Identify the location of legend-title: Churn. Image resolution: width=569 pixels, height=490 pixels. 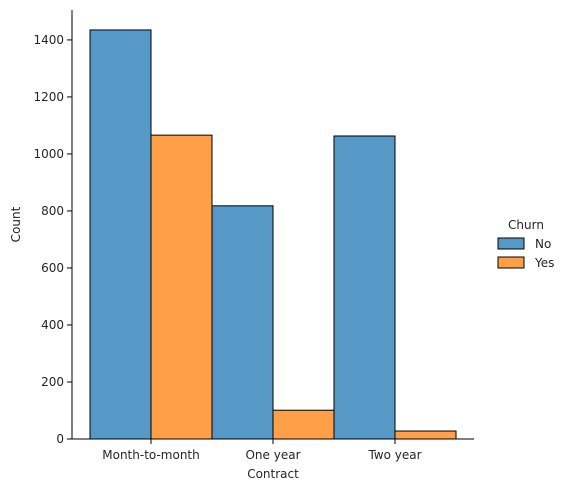
(526, 225).